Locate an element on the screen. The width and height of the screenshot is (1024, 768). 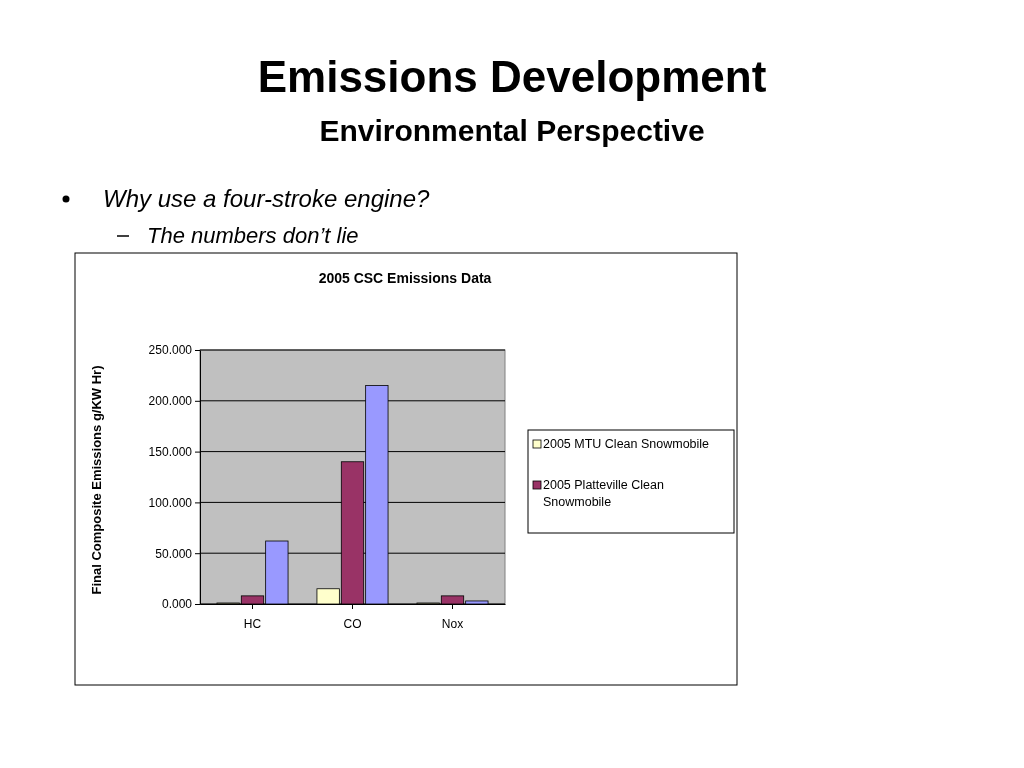
x-tick-label: HC is located at coordinates (252, 623).